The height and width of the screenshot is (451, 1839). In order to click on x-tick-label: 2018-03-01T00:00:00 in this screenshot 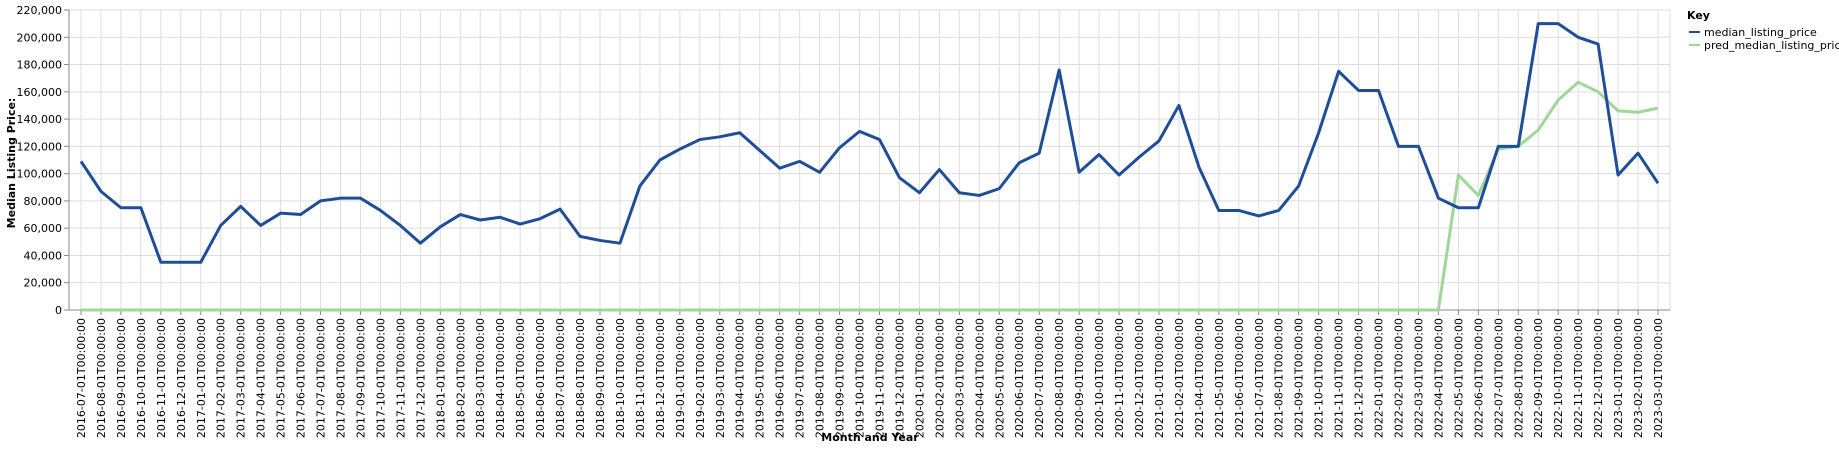, I will do `click(480, 378)`.